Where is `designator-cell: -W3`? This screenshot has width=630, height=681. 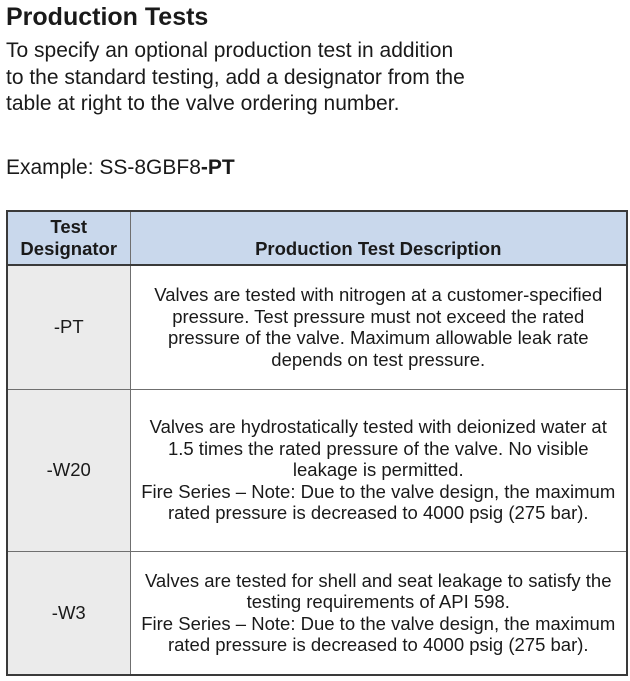
designator-cell: -W3 is located at coordinates (68, 613).